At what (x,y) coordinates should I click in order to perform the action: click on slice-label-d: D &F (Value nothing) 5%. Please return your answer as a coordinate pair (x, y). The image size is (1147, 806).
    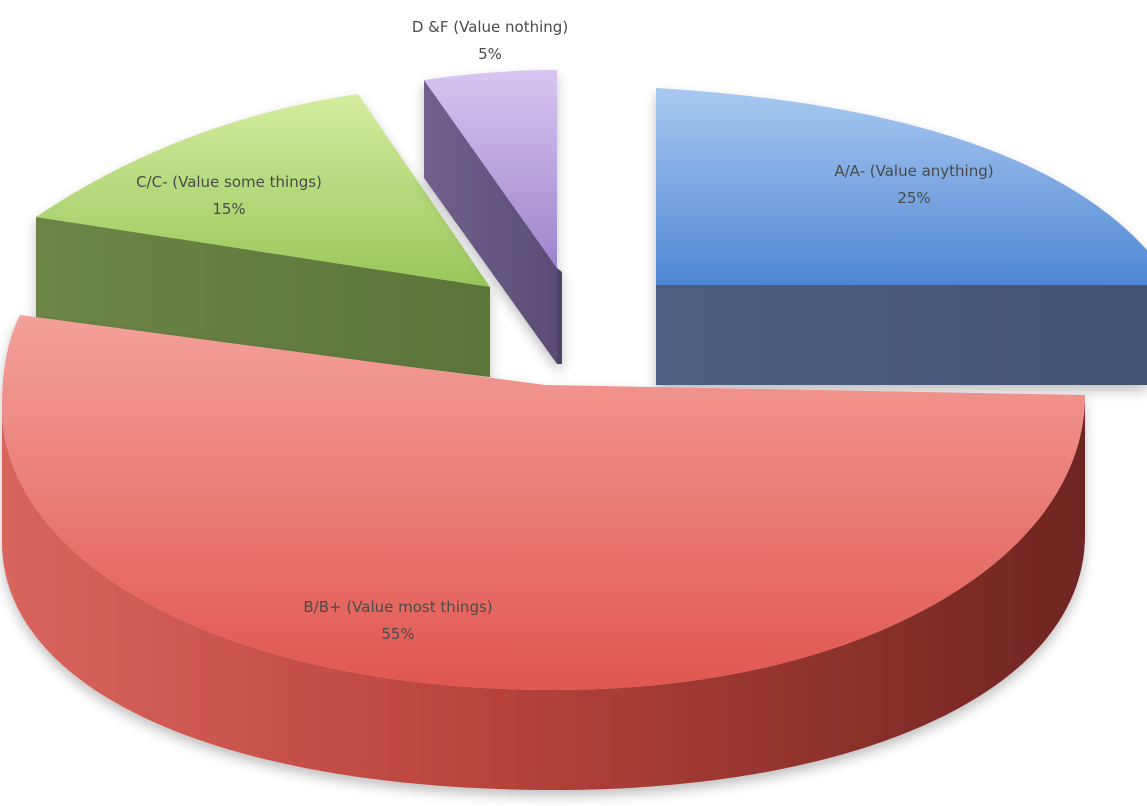
    Looking at the image, I should click on (490, 40).